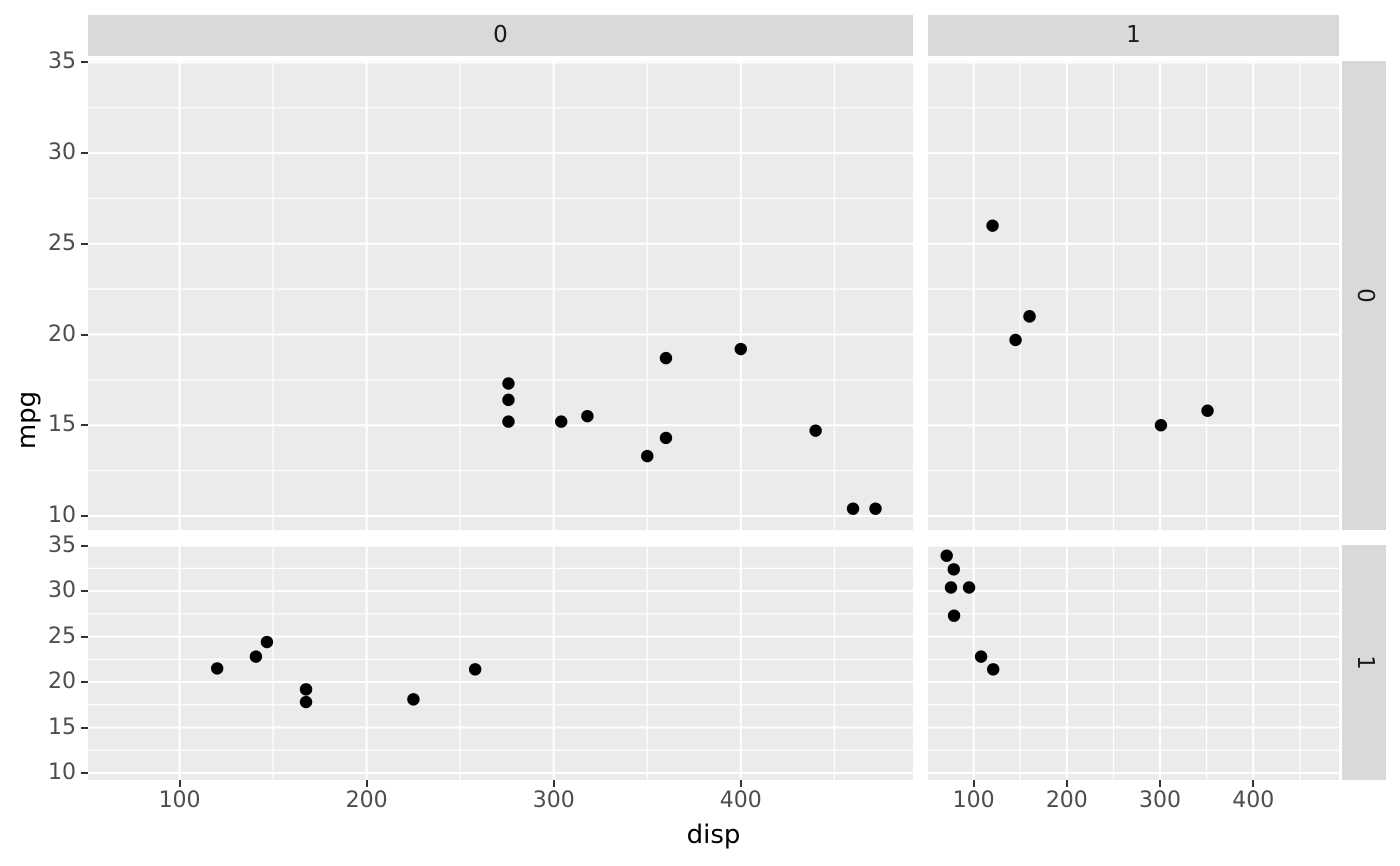  What do you see at coordinates (27, 420) in the screenshot?
I see `y-axis-title: mpg` at bounding box center [27, 420].